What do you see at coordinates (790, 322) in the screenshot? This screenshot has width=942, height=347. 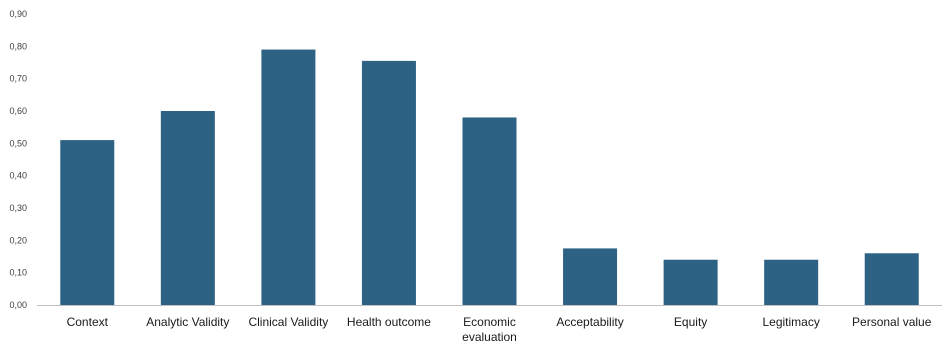 I see `x-tick-label: Legitimacy` at bounding box center [790, 322].